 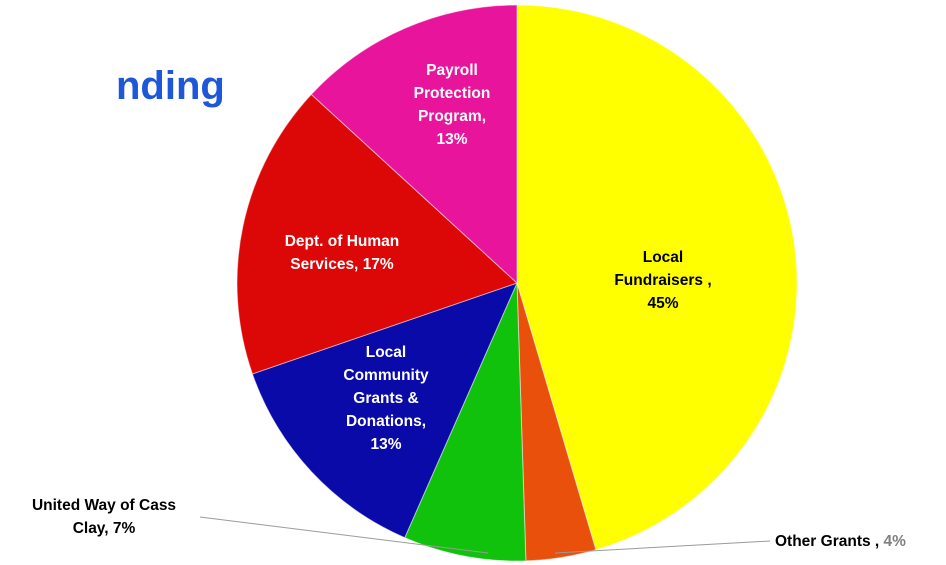 What do you see at coordinates (104, 517) in the screenshot?
I see `slice-label: United Way of Cass Clay, 7%` at bounding box center [104, 517].